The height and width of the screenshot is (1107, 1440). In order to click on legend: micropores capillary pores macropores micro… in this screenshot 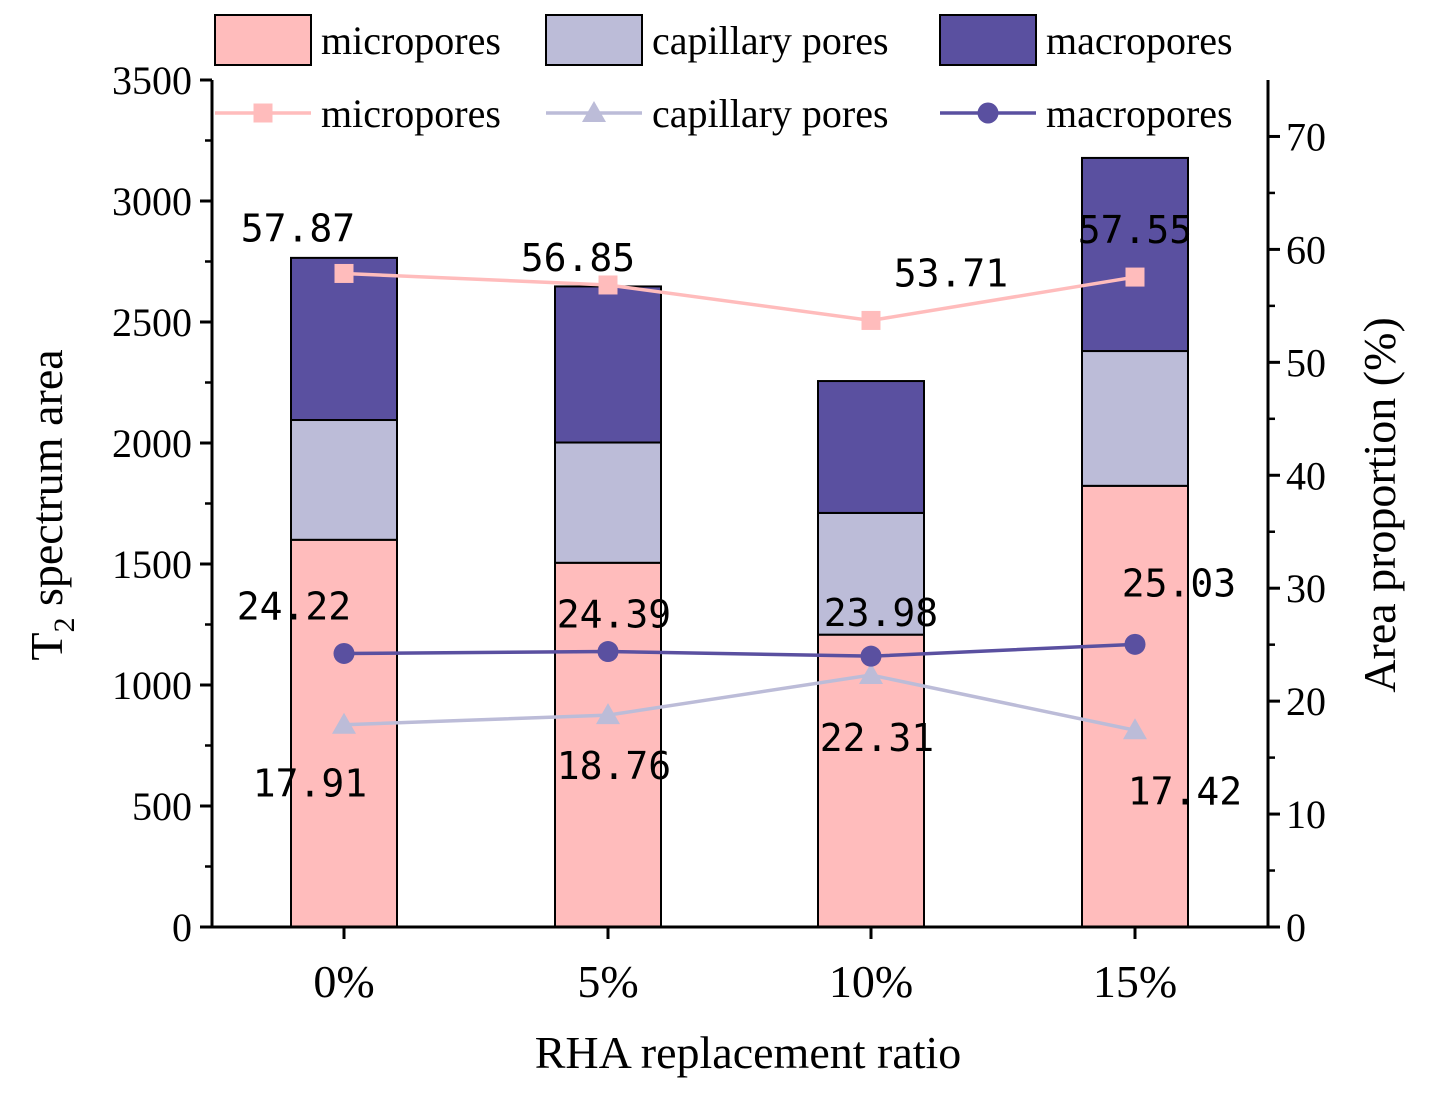, I will do `click(723, 75)`.